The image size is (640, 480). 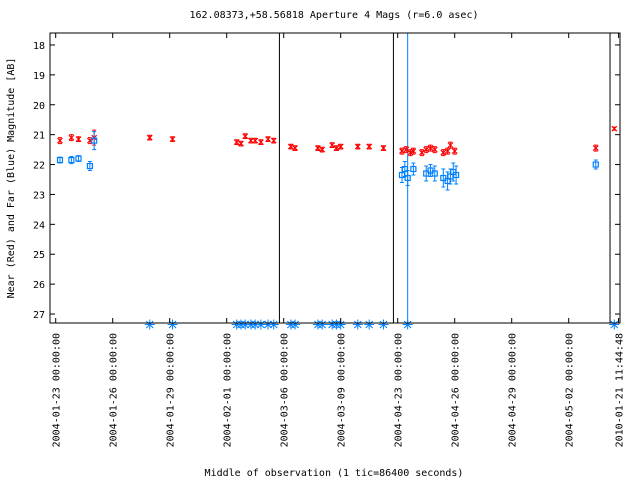 I want to click on x-tick-label: 2004-04-26 00:00:00, so click(x=456, y=390).